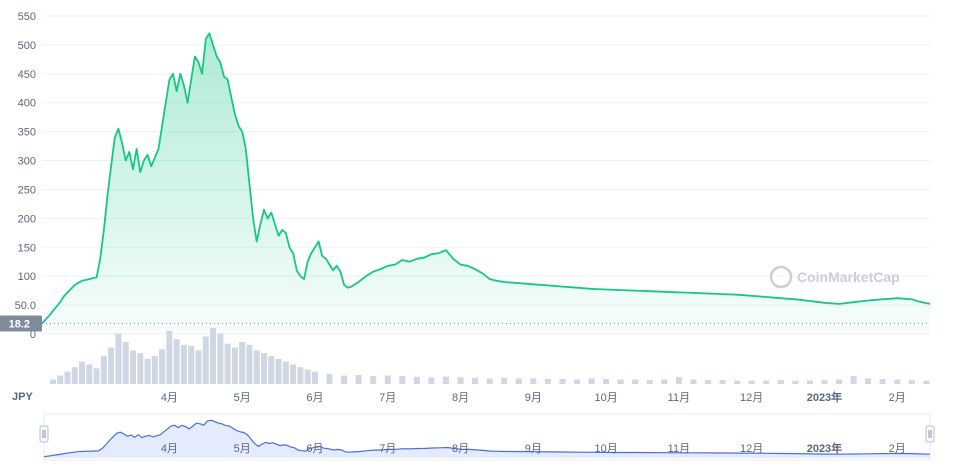  Describe the element at coordinates (897, 449) in the screenshot. I see `navigator-x-tick-label: 2月` at that location.